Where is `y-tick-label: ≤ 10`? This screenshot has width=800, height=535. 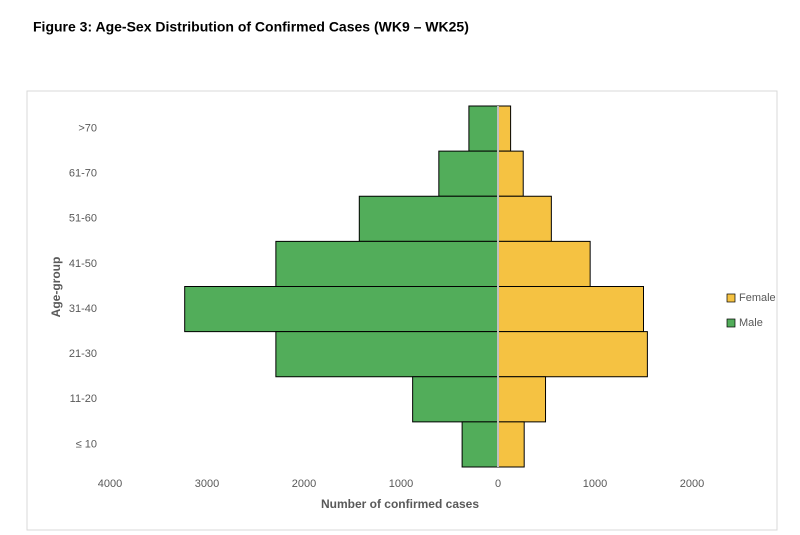
y-tick-label: ≤ 10 is located at coordinates (86, 444).